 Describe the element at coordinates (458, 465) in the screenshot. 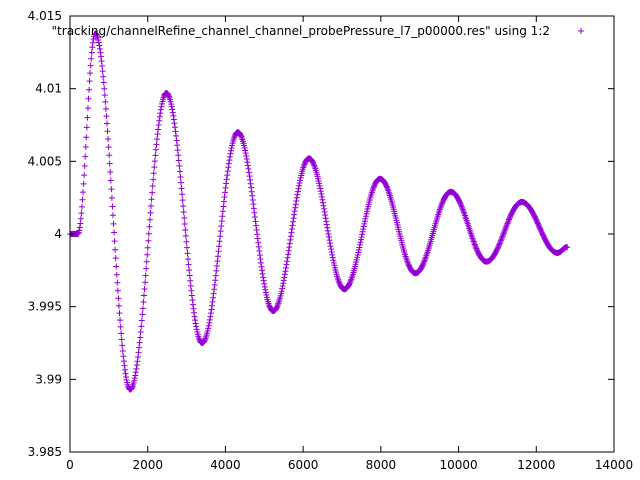

I see `x-tick-label: 10000` at that location.